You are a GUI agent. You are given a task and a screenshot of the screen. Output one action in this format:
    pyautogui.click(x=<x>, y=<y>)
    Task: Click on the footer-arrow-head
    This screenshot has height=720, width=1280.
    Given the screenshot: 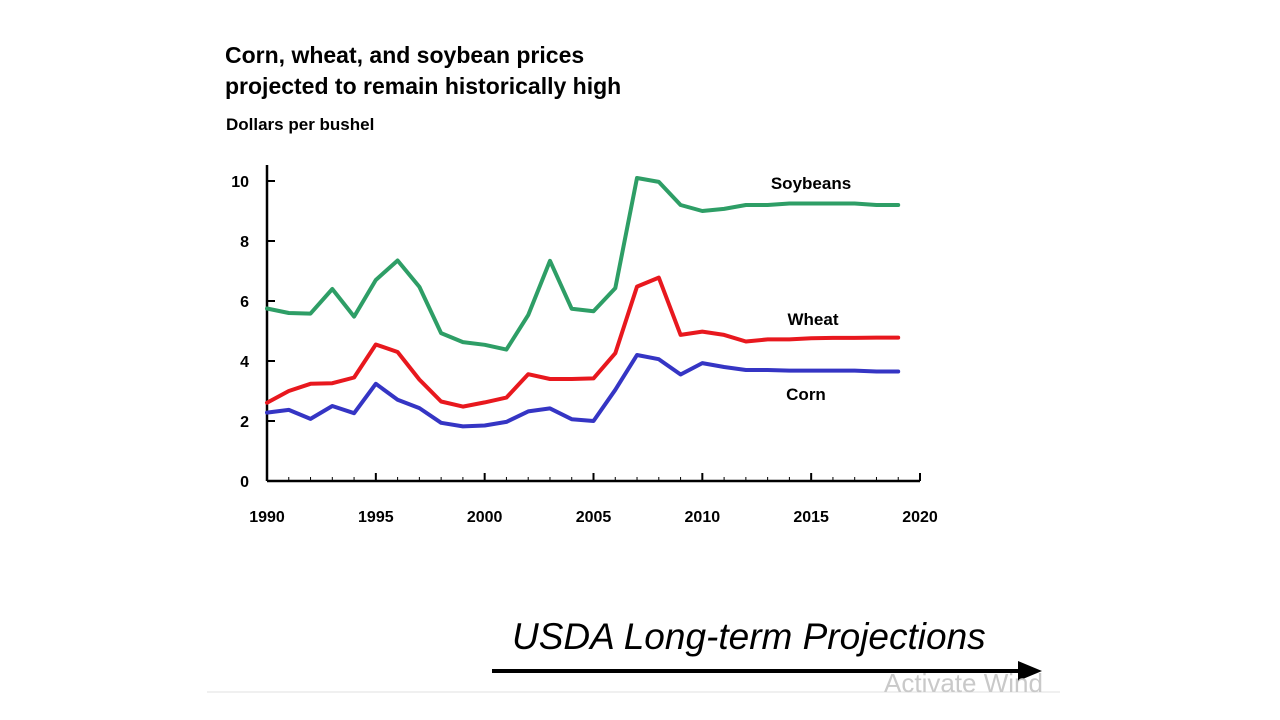 What is the action you would take?
    pyautogui.click(x=1030, y=671)
    